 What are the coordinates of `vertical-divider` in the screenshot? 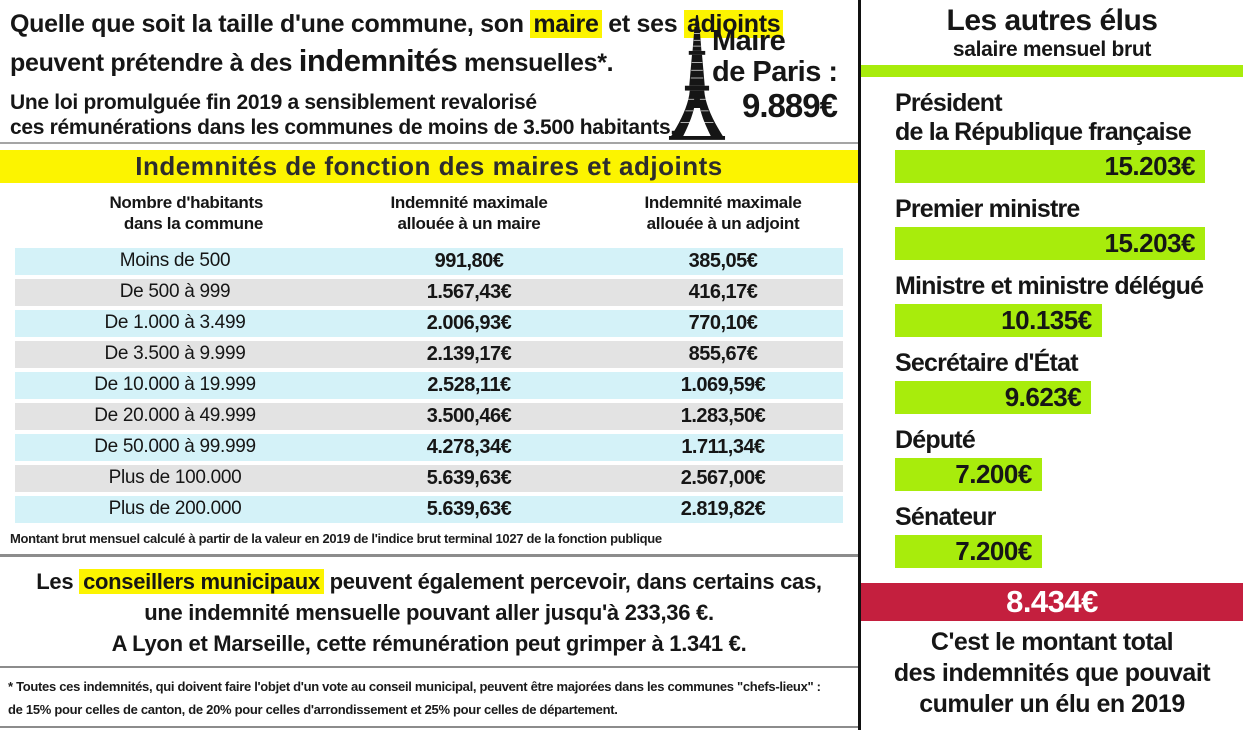 It's located at (859, 365).